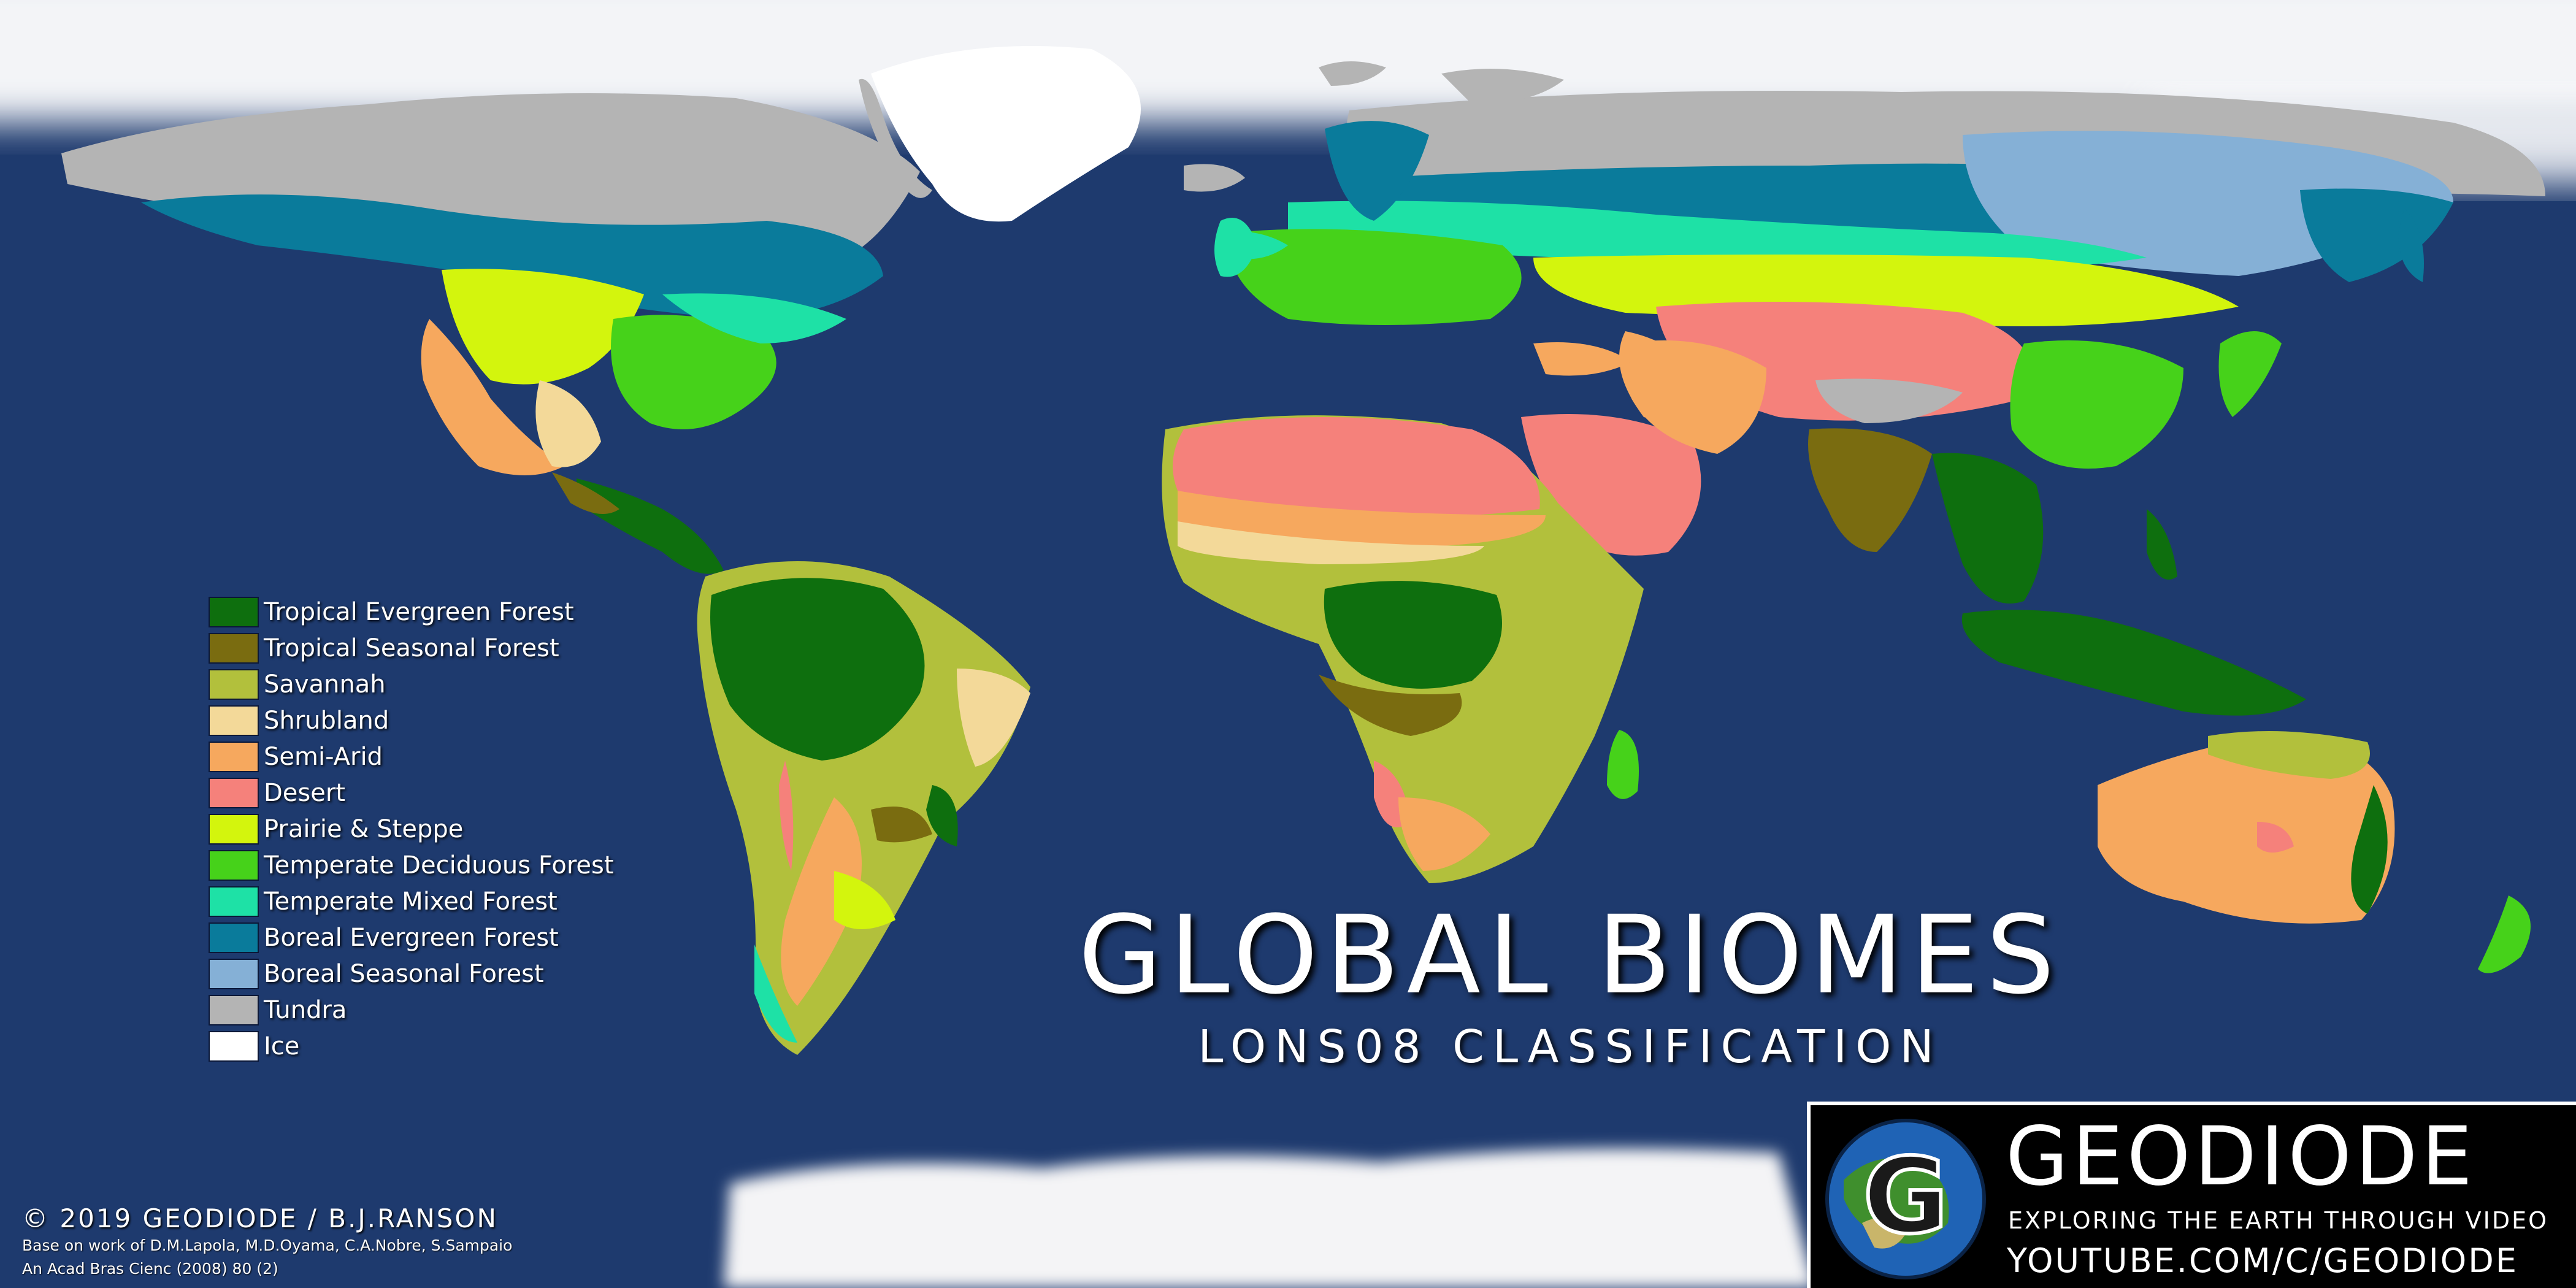 The image size is (2576, 1288). I want to click on na-central-seasonal, so click(585, 493).